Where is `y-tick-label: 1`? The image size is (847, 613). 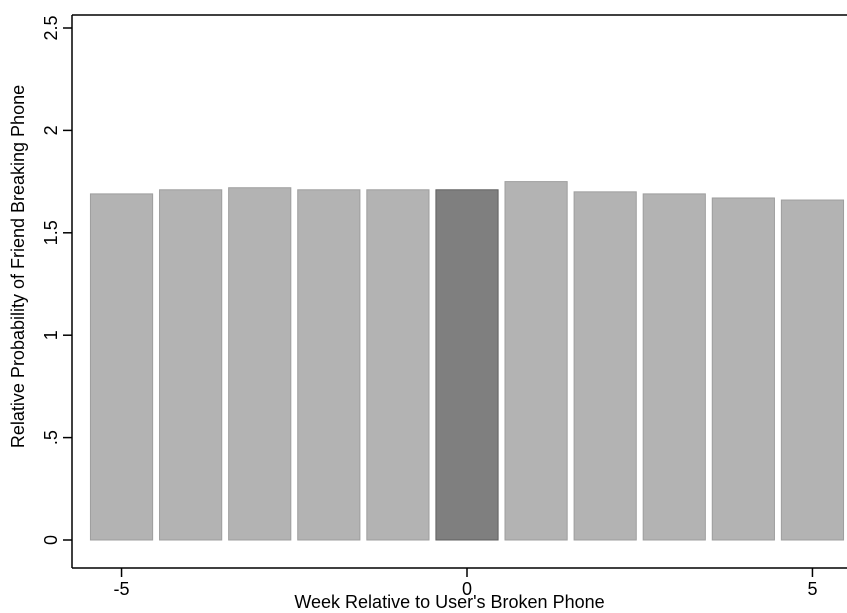
y-tick-label: 1 is located at coordinates (51, 335).